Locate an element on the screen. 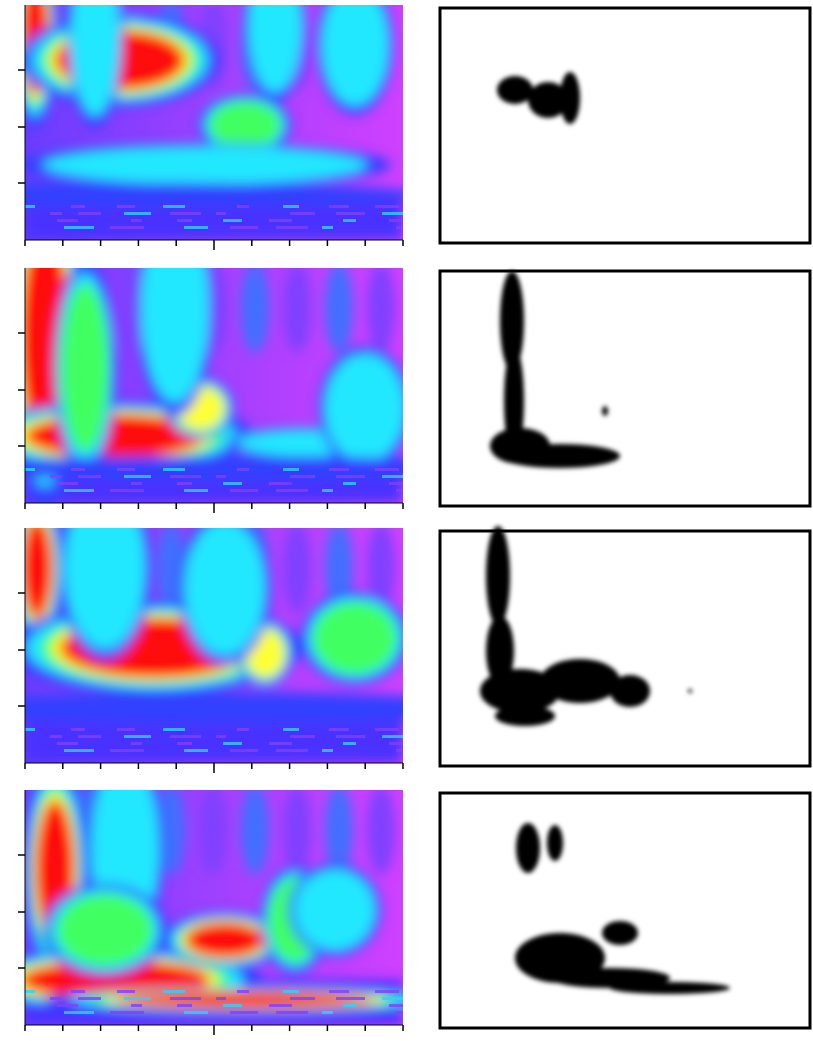 This screenshot has height=1041, width=813. low-band is located at coordinates (214, 740).